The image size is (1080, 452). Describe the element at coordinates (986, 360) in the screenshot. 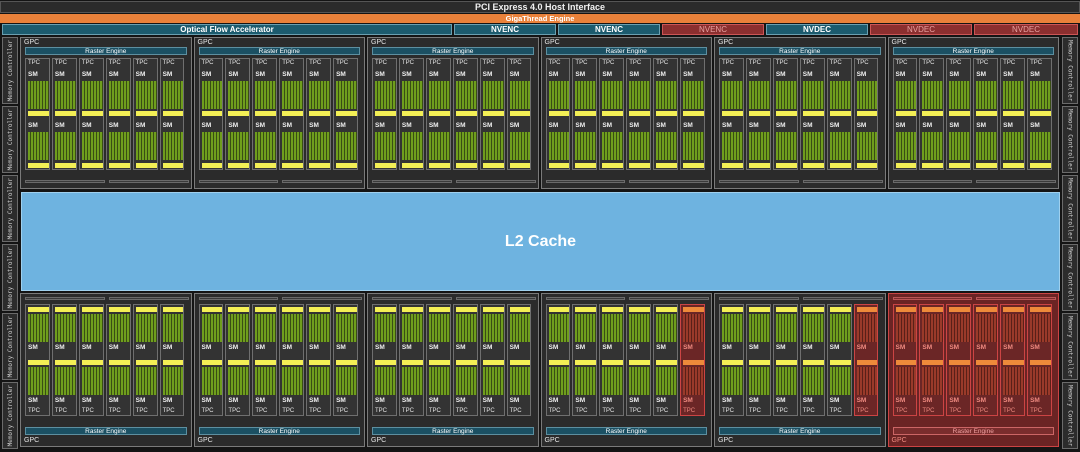

I see `tpc-bottom-5-3: SM SM TPC` at that location.